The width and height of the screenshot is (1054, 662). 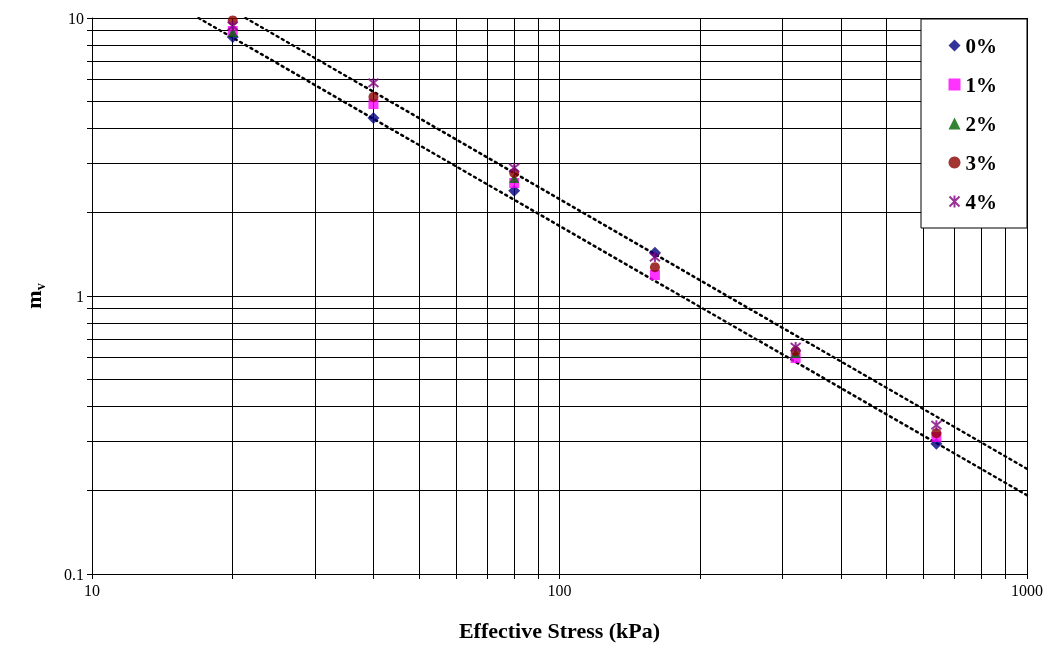 I want to click on legend-label: 2%, so click(x=981, y=123).